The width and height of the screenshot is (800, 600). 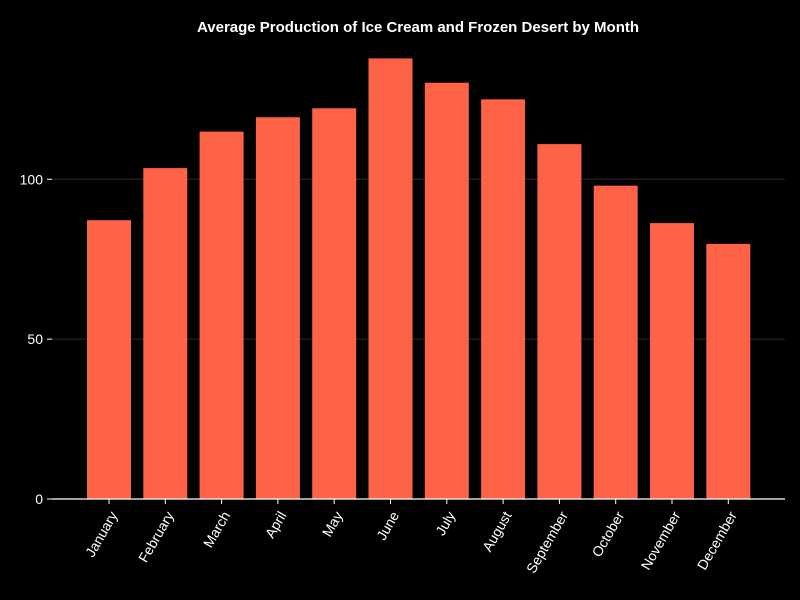 What do you see at coordinates (277, 308) in the screenshot?
I see `bar-april` at bounding box center [277, 308].